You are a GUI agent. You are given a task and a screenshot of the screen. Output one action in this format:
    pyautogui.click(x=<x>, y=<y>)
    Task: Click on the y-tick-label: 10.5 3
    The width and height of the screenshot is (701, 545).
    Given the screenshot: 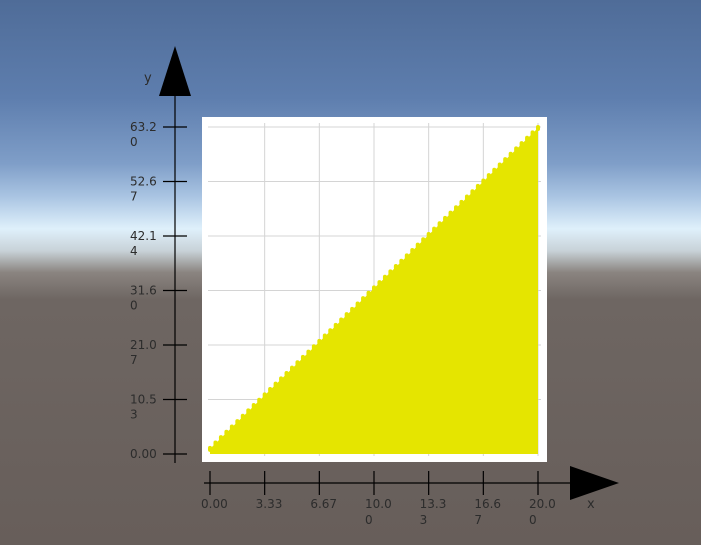 What is the action you would take?
    pyautogui.click(x=143, y=407)
    